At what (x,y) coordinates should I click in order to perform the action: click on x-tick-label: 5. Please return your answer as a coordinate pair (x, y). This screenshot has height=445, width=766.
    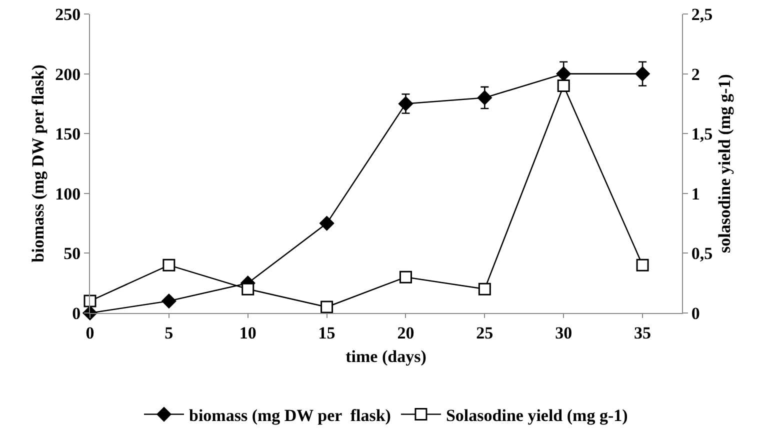
    Looking at the image, I should click on (169, 332).